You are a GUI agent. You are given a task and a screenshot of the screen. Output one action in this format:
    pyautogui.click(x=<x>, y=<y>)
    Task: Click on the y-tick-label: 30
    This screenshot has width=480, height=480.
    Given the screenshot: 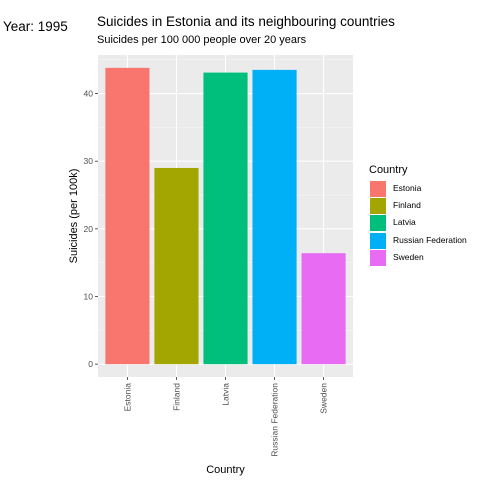 What is the action you would take?
    pyautogui.click(x=89, y=161)
    